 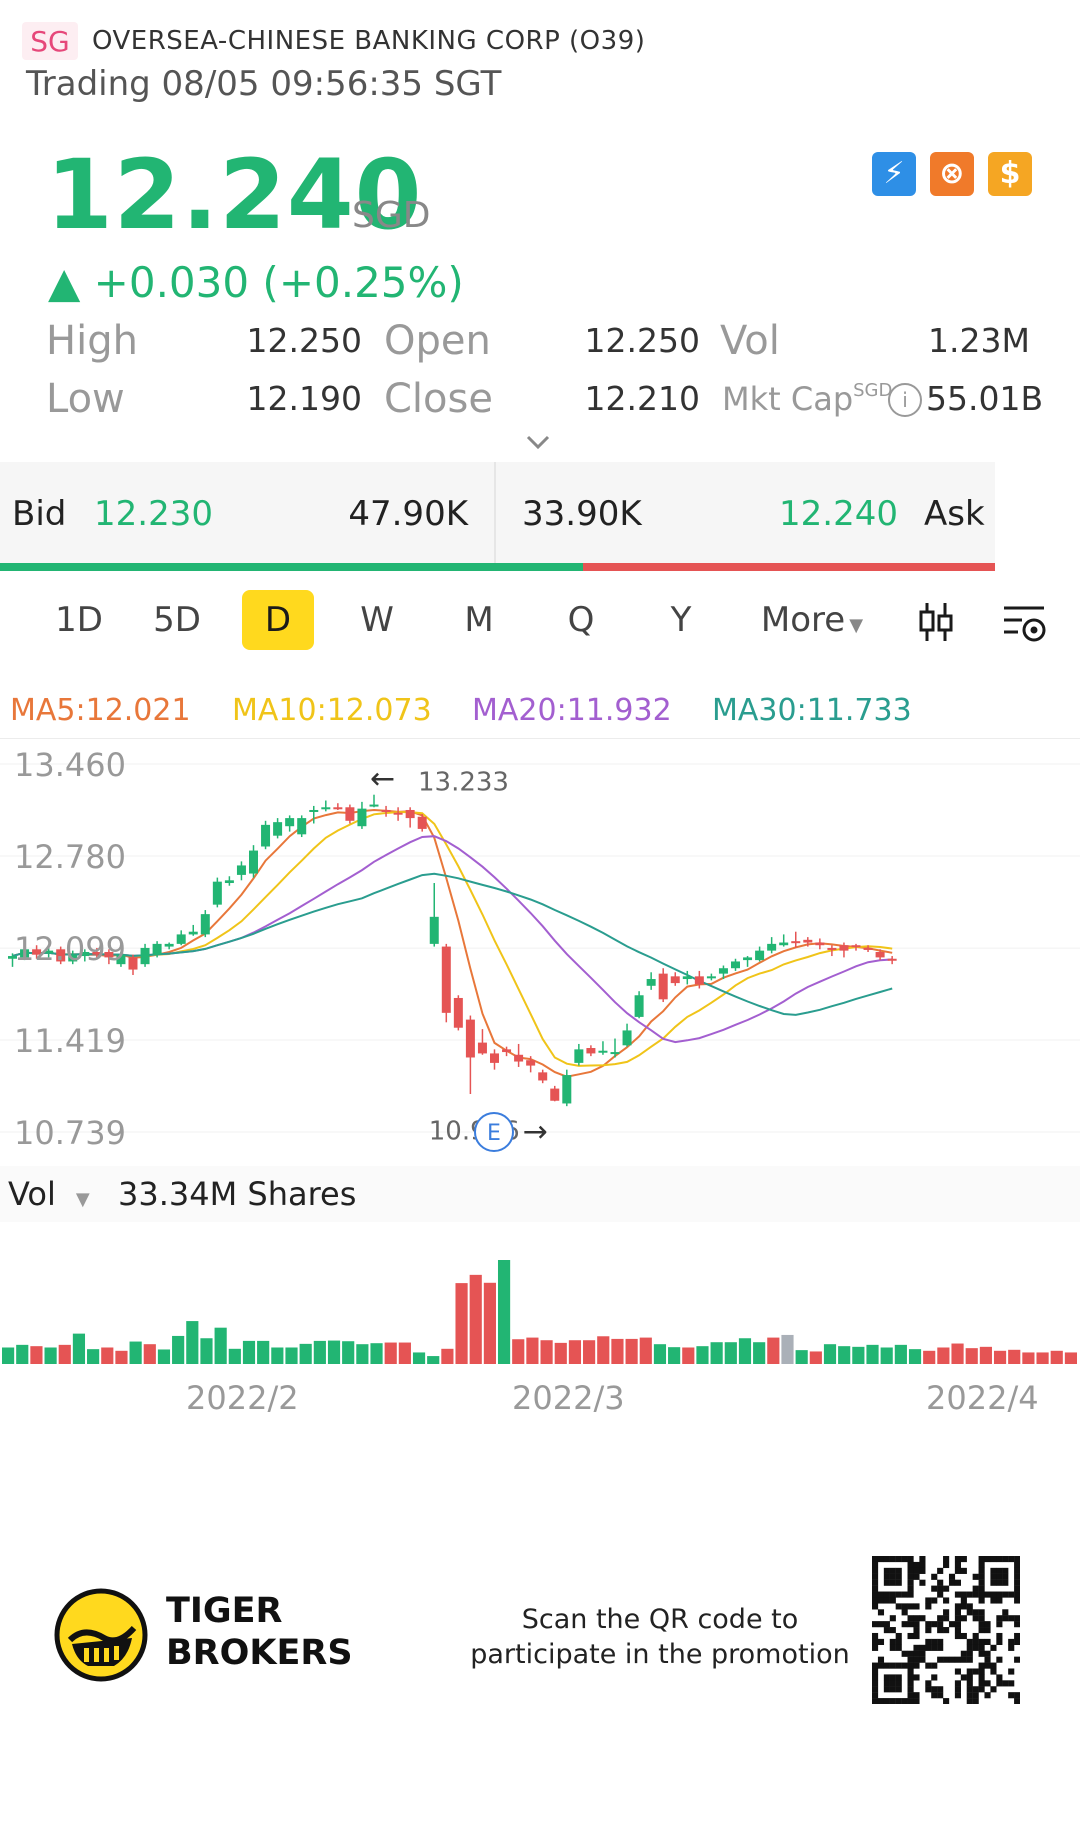 What do you see at coordinates (278, 620) in the screenshot?
I see `tab-day: D` at bounding box center [278, 620].